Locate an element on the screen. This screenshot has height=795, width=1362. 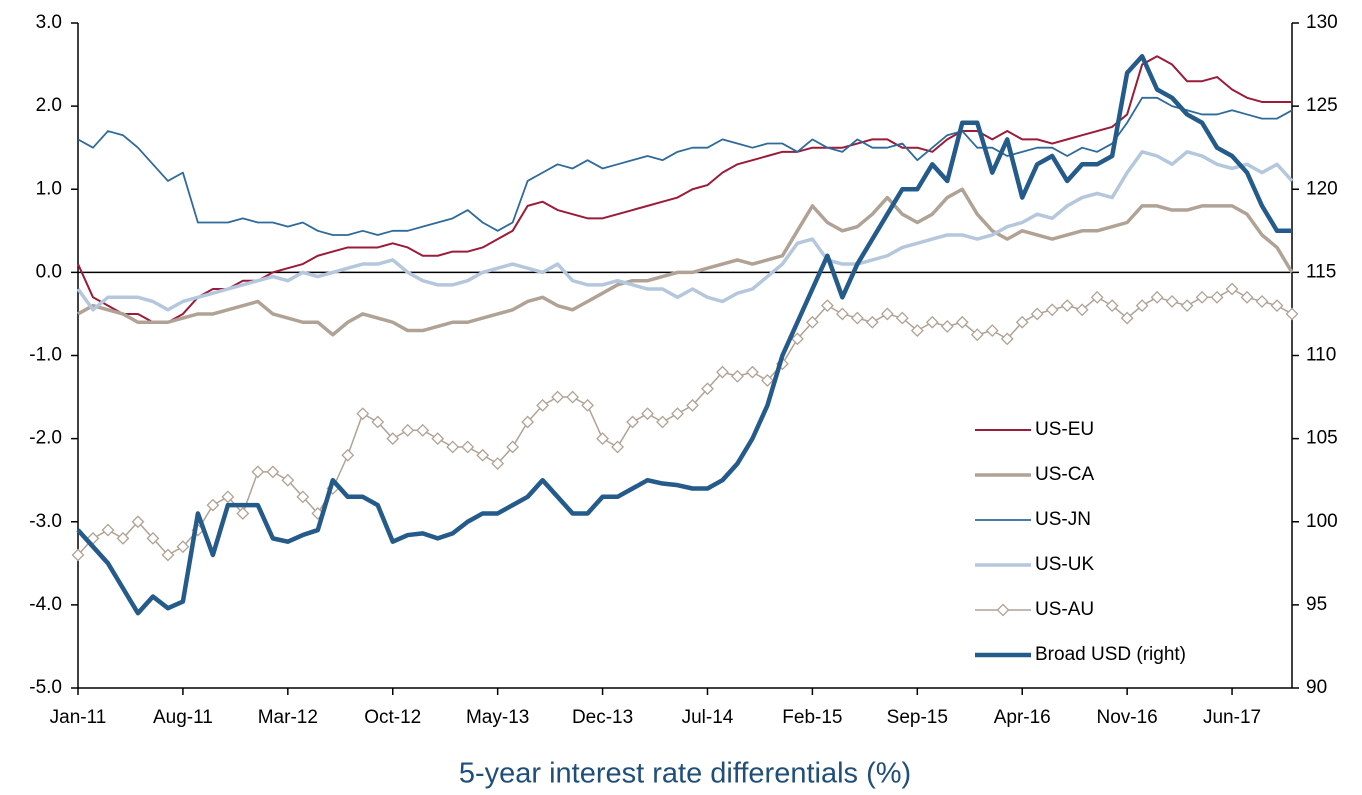
x-tick-label: Jun-17 is located at coordinates (1232, 717).